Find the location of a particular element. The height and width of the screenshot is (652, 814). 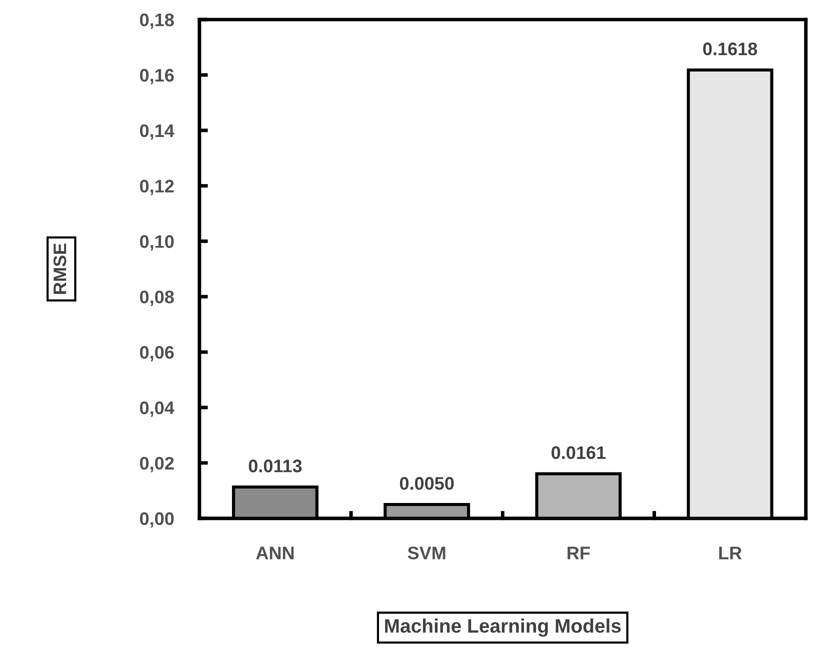

data-label: 0.0050 is located at coordinates (427, 483).